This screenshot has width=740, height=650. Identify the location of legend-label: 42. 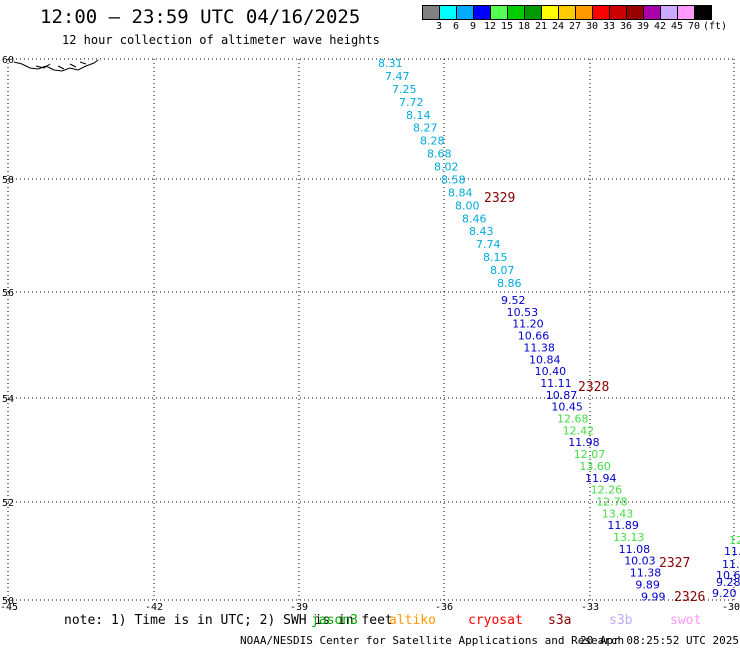
(660, 26).